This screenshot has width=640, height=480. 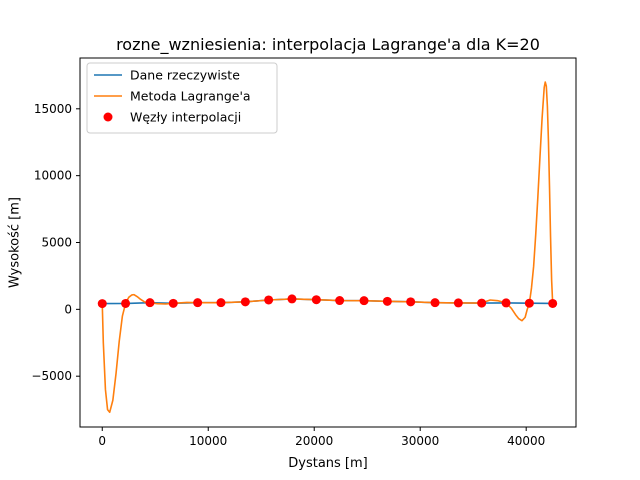 I want to click on legend-label: Metoda Lagrange'a, so click(x=190, y=96).